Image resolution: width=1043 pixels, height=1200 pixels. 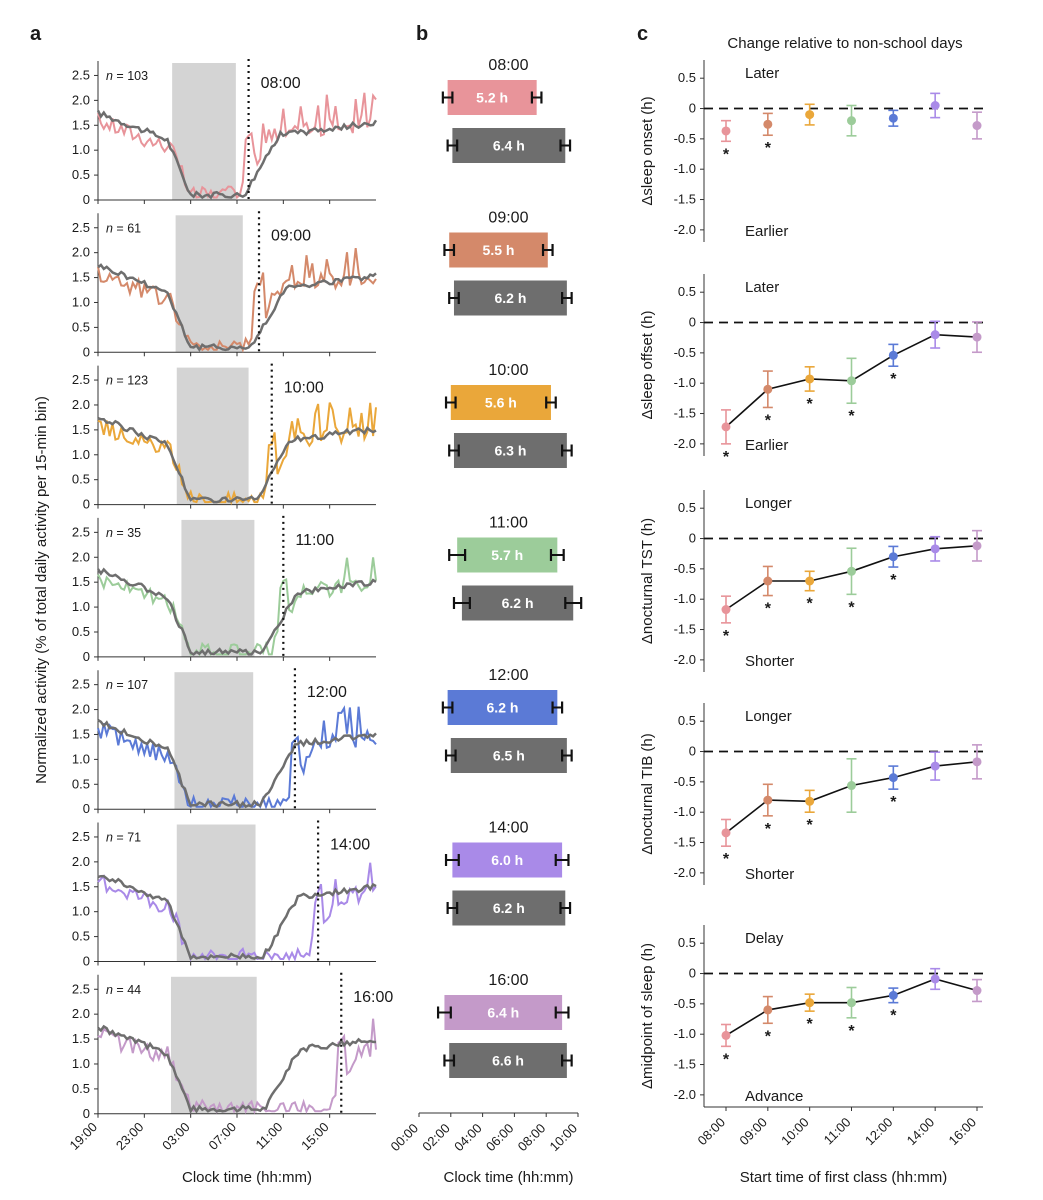 I want to click on school-day-duration-label: 5.6 h, so click(x=501, y=403).